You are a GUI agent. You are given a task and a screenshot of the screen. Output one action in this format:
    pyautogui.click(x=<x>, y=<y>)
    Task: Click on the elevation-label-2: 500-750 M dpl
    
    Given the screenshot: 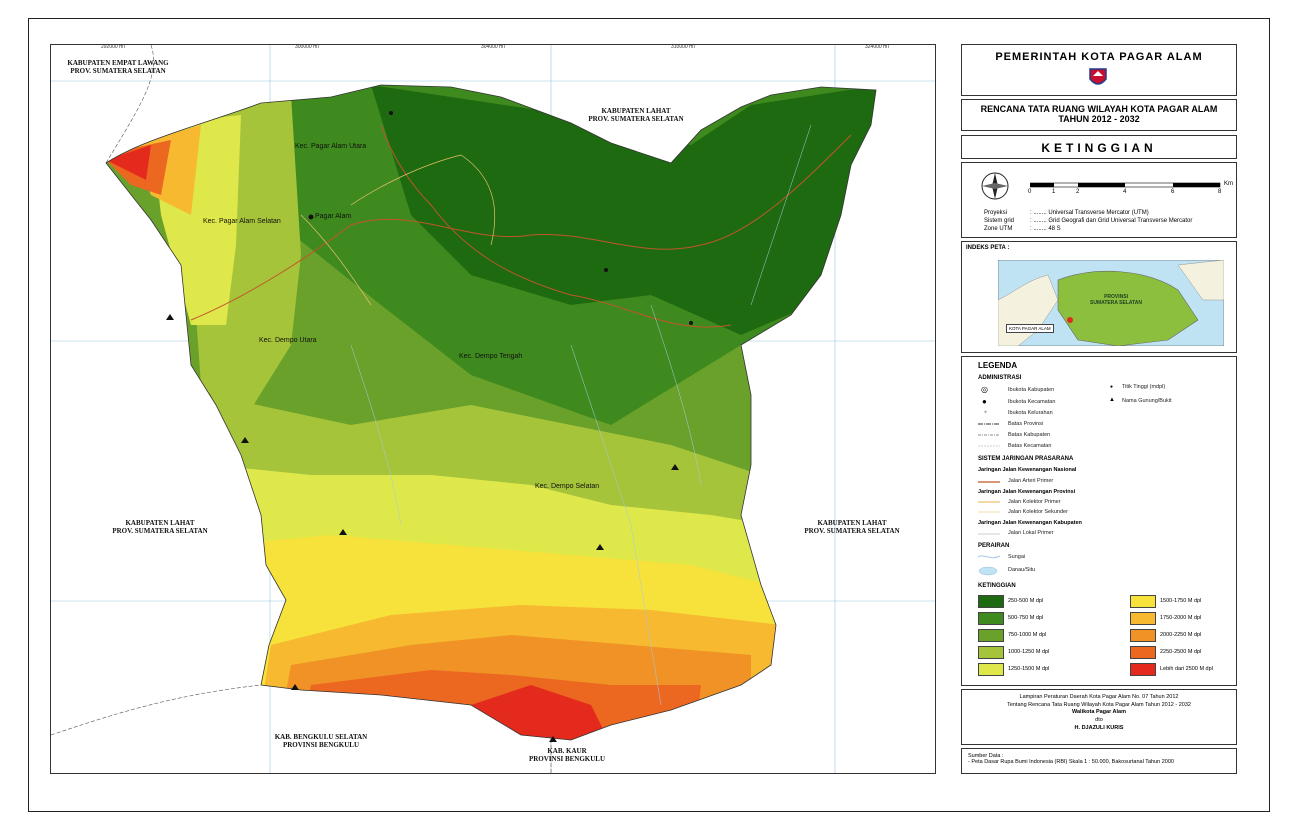 What is the action you would take?
    pyautogui.click(x=1026, y=618)
    